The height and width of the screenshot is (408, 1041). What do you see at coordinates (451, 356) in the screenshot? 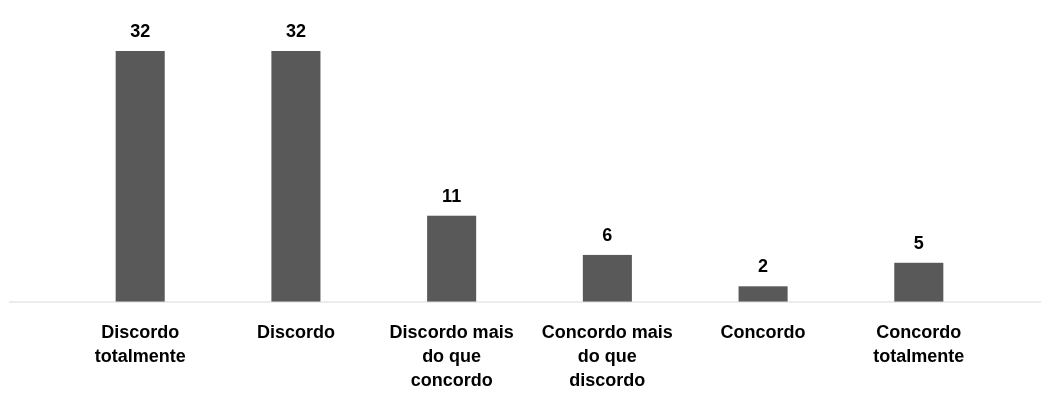
I see `x-tick-label: Discordo mais do que concordo` at bounding box center [451, 356].